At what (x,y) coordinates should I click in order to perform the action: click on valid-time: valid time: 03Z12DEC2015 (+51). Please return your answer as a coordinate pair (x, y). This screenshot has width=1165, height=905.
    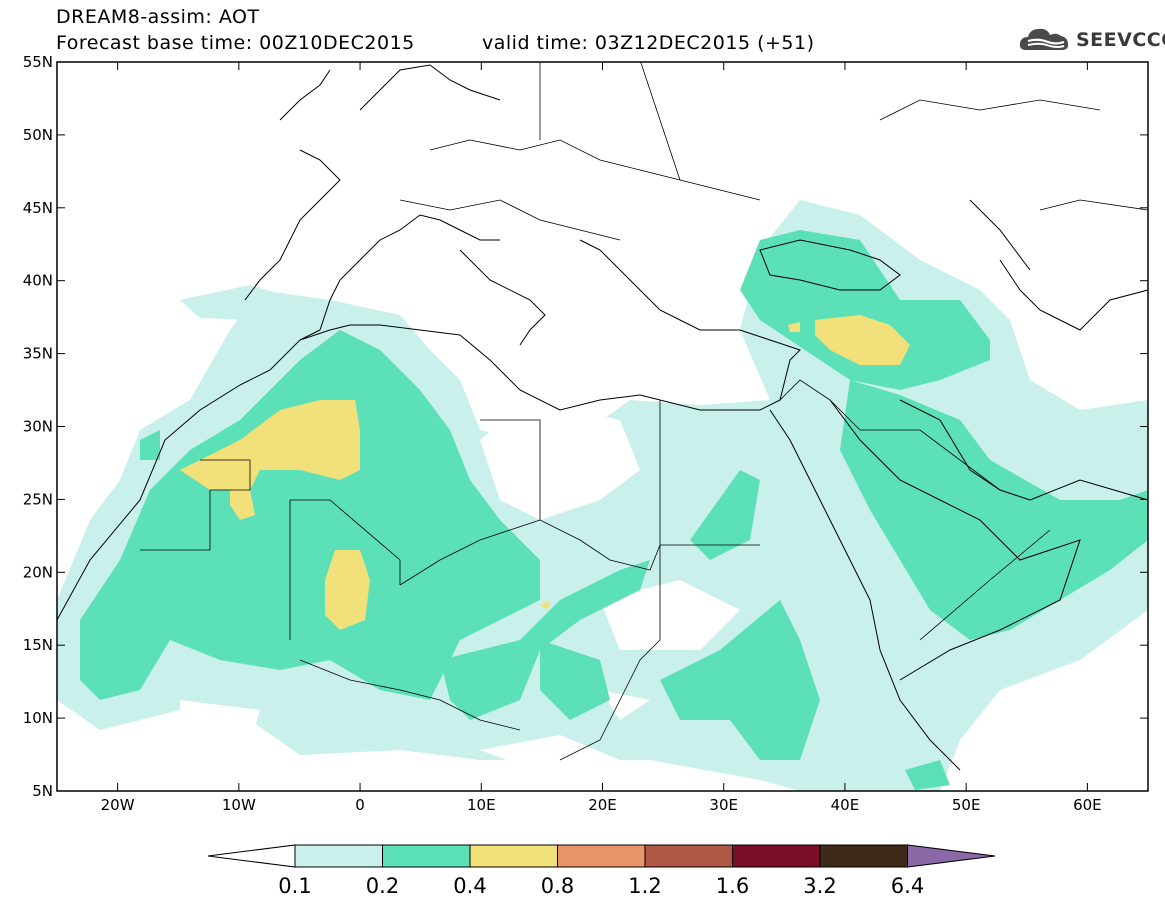
    Looking at the image, I should click on (648, 43).